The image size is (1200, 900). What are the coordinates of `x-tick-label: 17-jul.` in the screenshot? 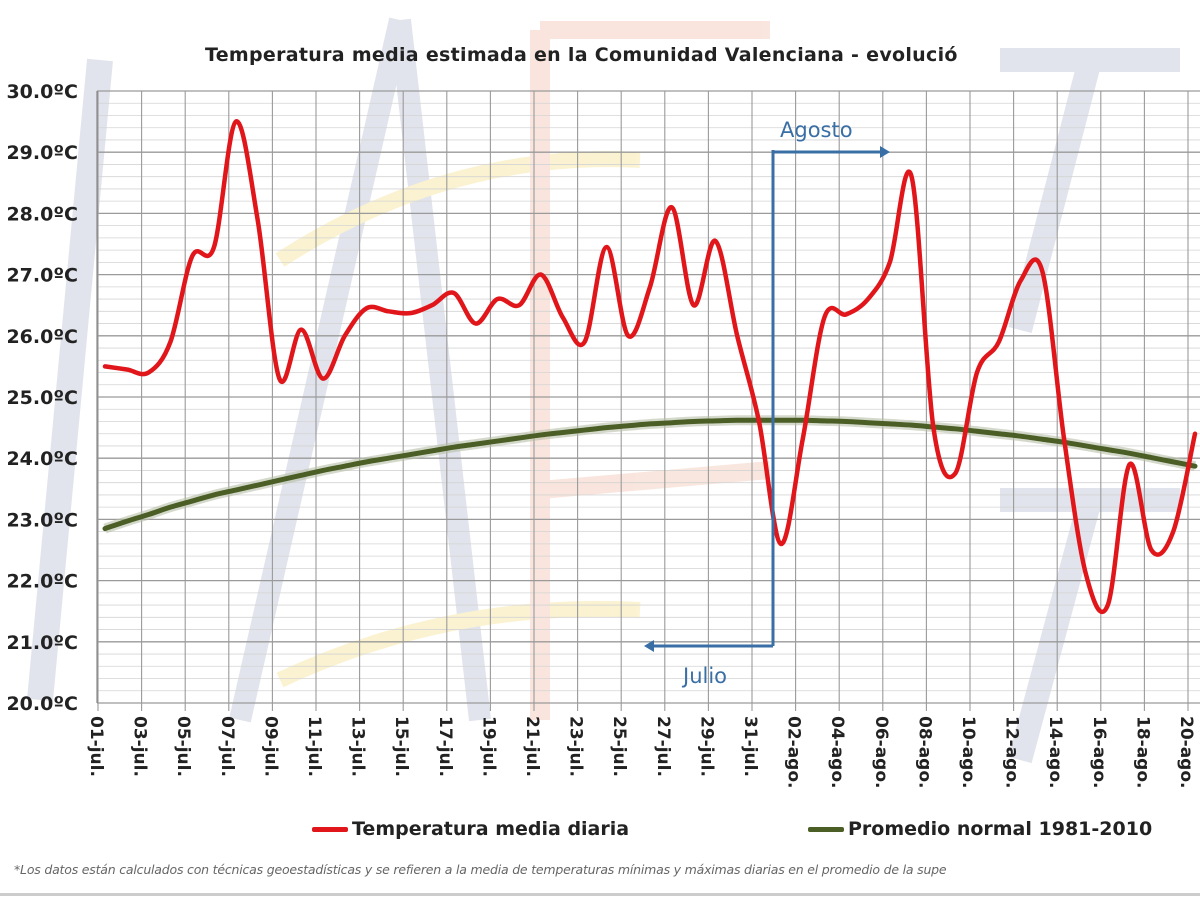 It's located at (445, 746).